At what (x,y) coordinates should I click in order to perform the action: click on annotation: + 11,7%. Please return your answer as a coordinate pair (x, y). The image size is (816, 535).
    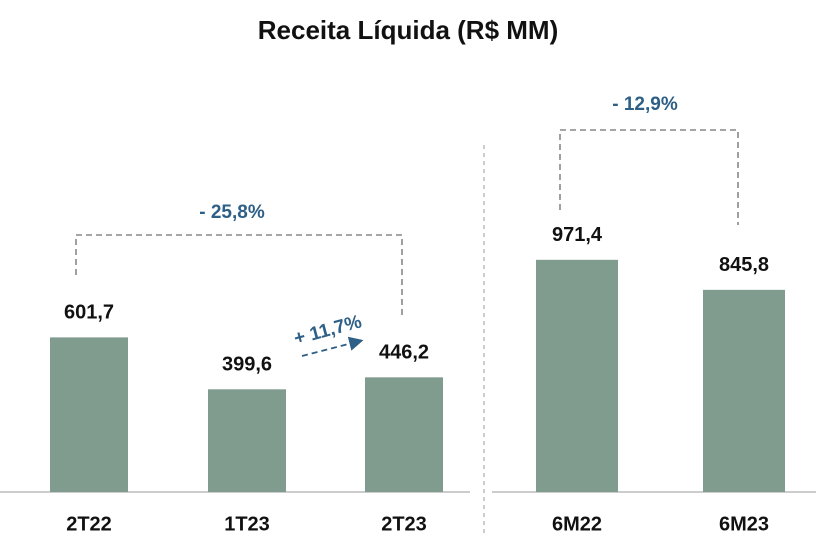
    Looking at the image, I should click on (328, 330).